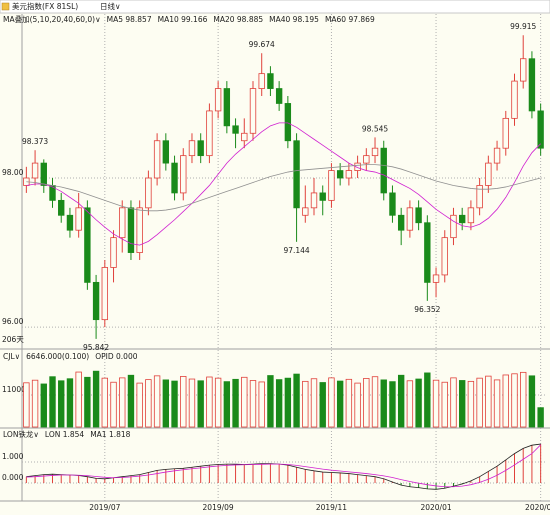  Describe the element at coordinates (45, 6) in the screenshot. I see `instrument-title: 美元指数(FX 81SL)` at that location.